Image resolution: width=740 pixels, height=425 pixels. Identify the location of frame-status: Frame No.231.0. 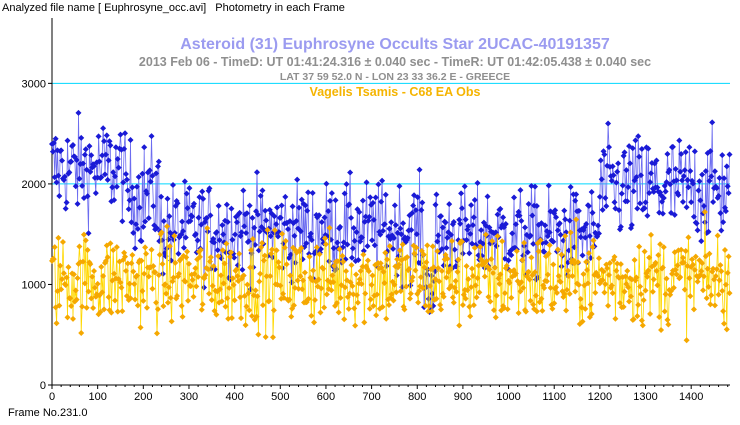
(48, 413).